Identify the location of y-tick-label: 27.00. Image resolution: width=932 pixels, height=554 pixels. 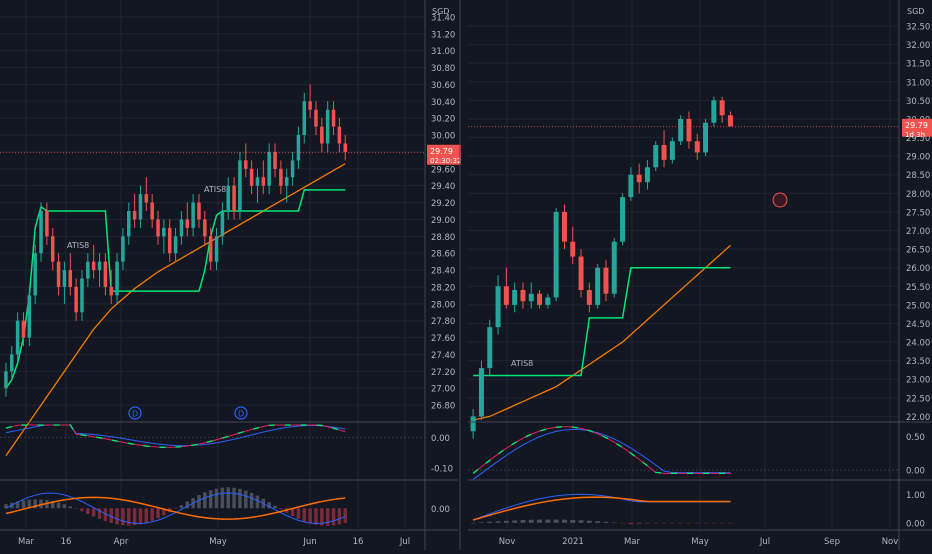
(918, 232).